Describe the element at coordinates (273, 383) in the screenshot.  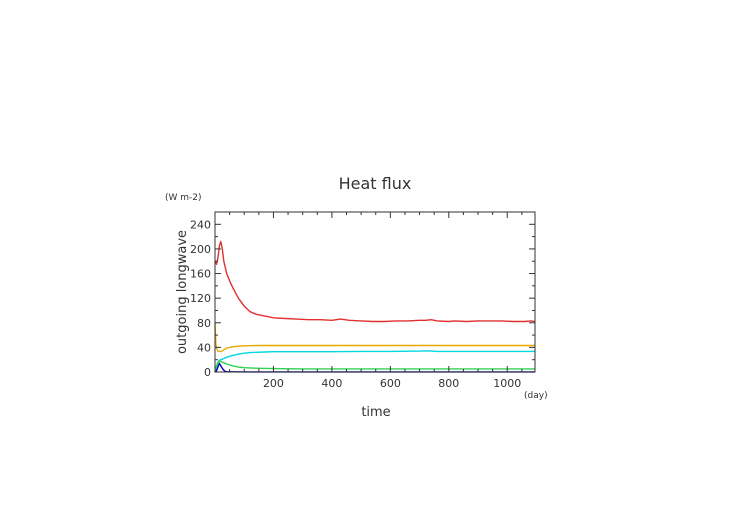
I see `x-tick-label: 200` at that location.